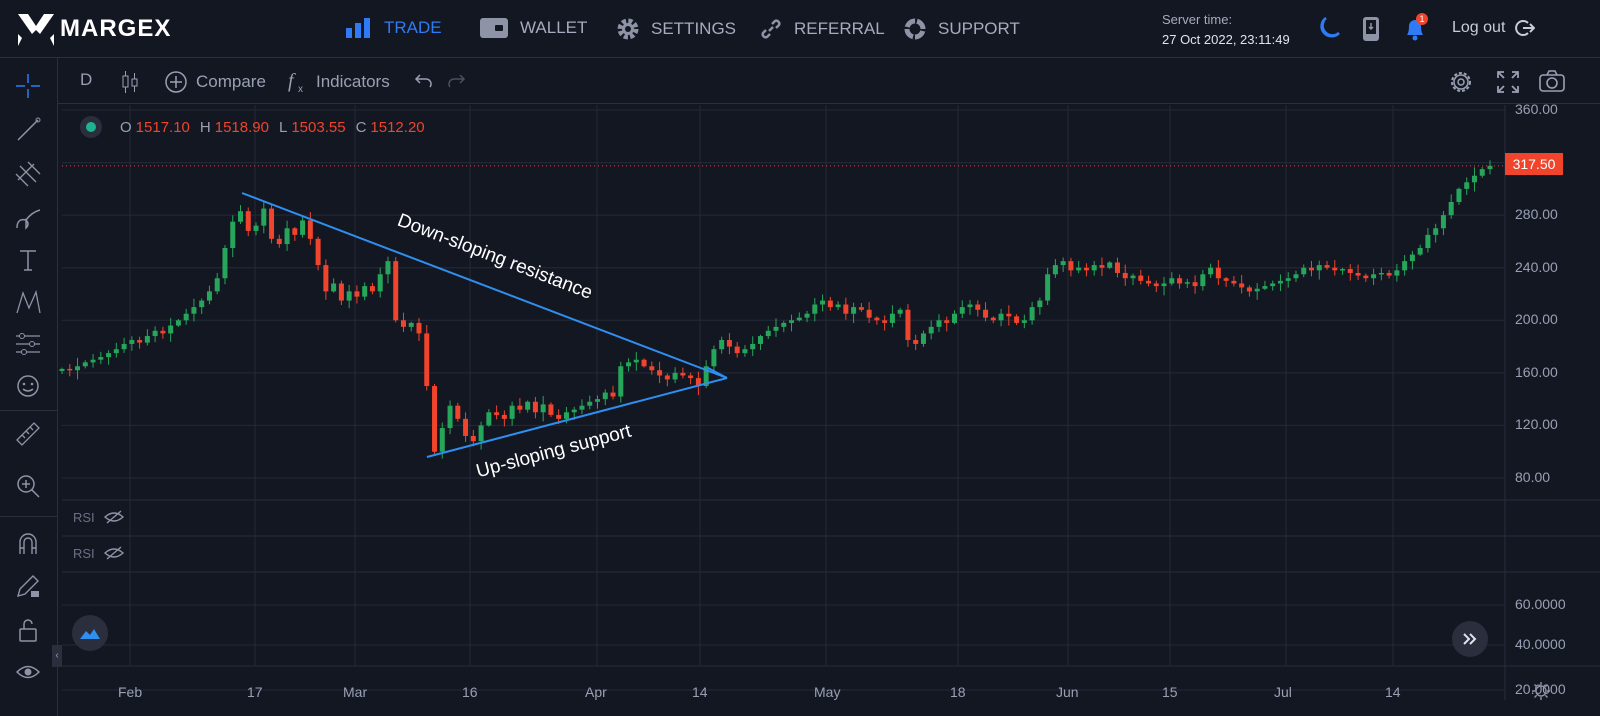 The height and width of the screenshot is (716, 1600). What do you see at coordinates (28, 434) in the screenshot?
I see `measure-tool` at bounding box center [28, 434].